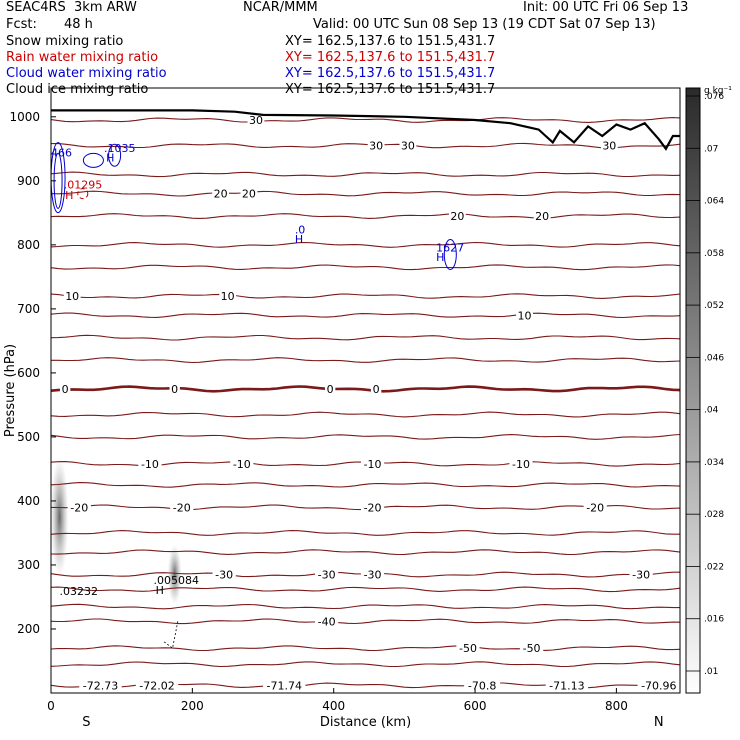 The width and height of the screenshot is (740, 740). I want to click on y-tick-label: 500, so click(28, 437).